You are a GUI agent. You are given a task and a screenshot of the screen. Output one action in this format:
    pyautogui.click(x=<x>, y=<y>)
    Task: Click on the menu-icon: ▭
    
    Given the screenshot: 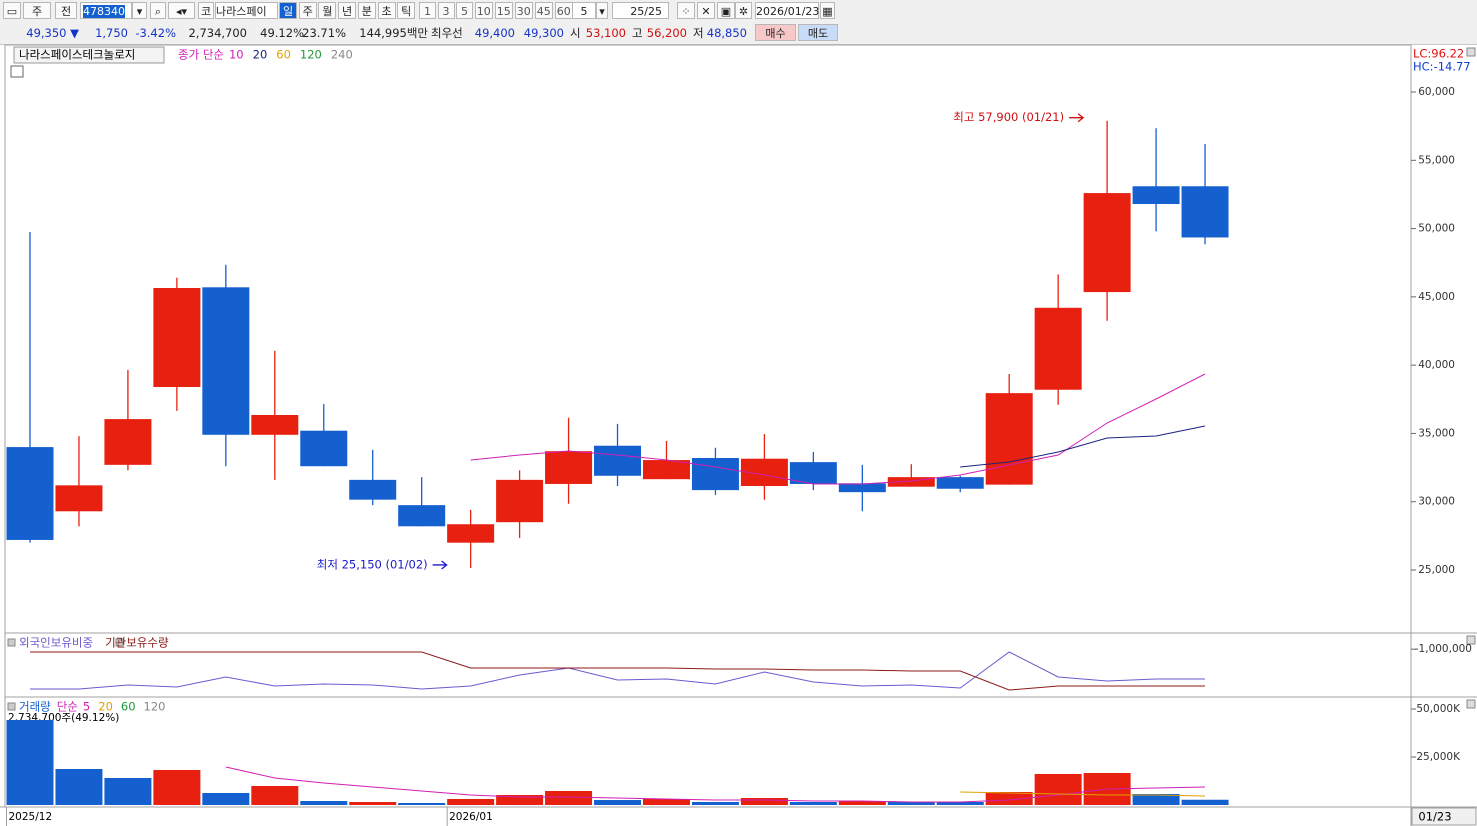 What is the action you would take?
    pyautogui.click(x=12, y=10)
    